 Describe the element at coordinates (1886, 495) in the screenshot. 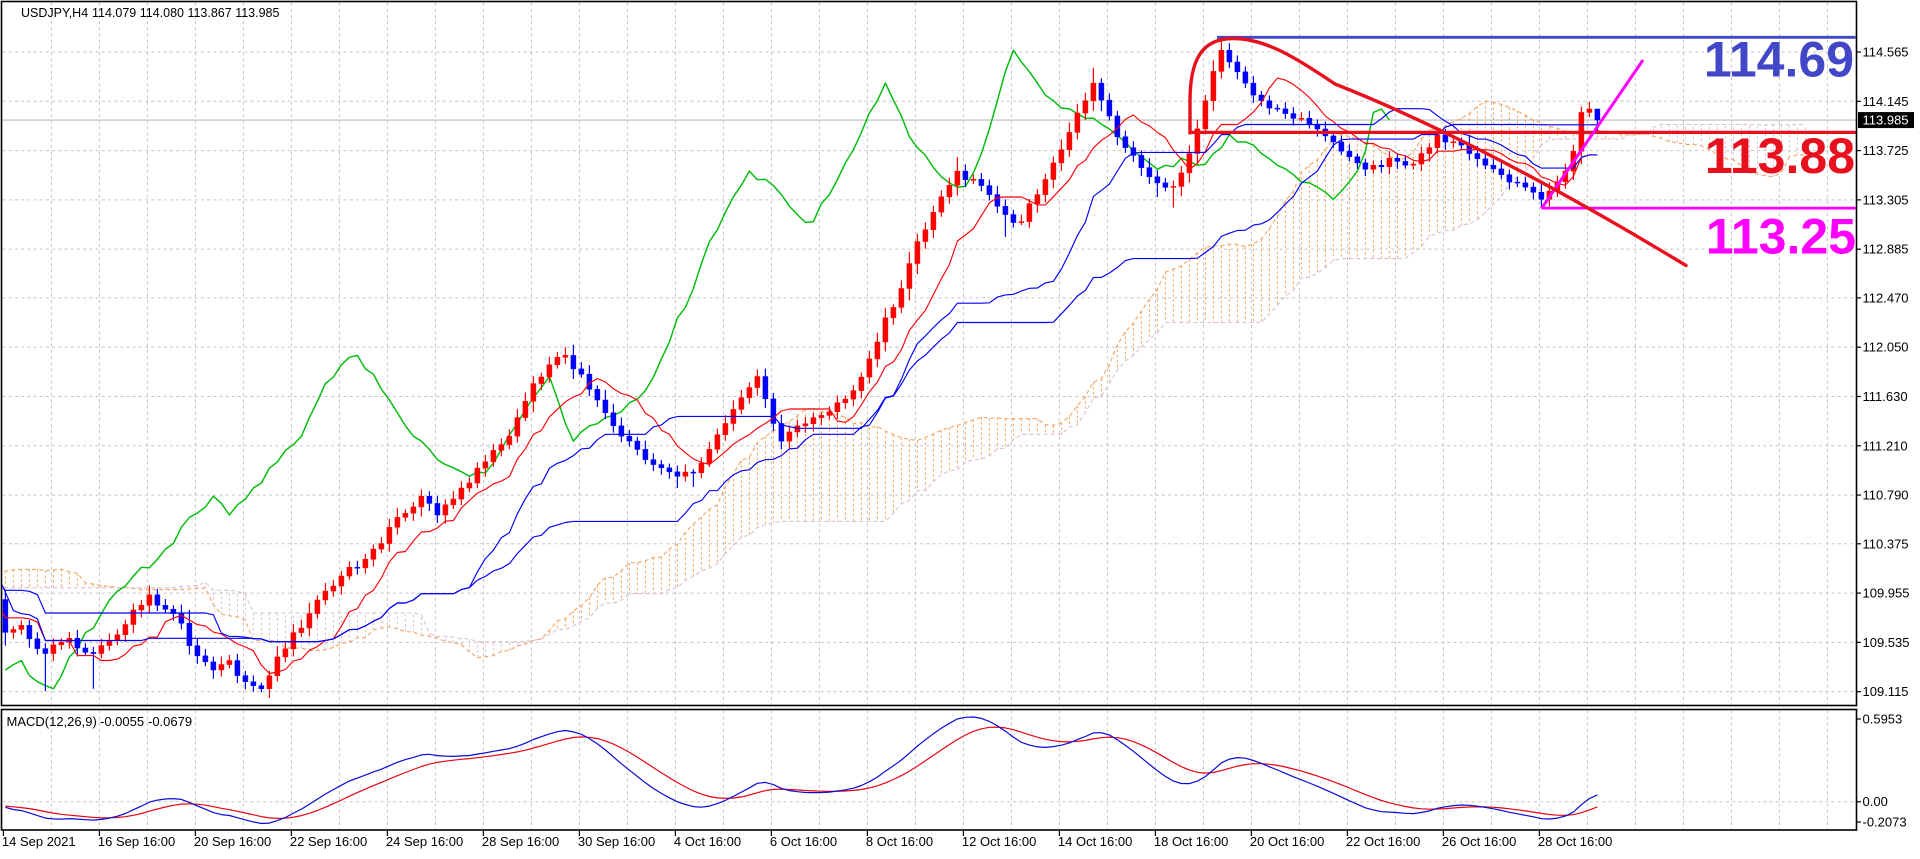

I see `price-tick-label: 110.790` at that location.